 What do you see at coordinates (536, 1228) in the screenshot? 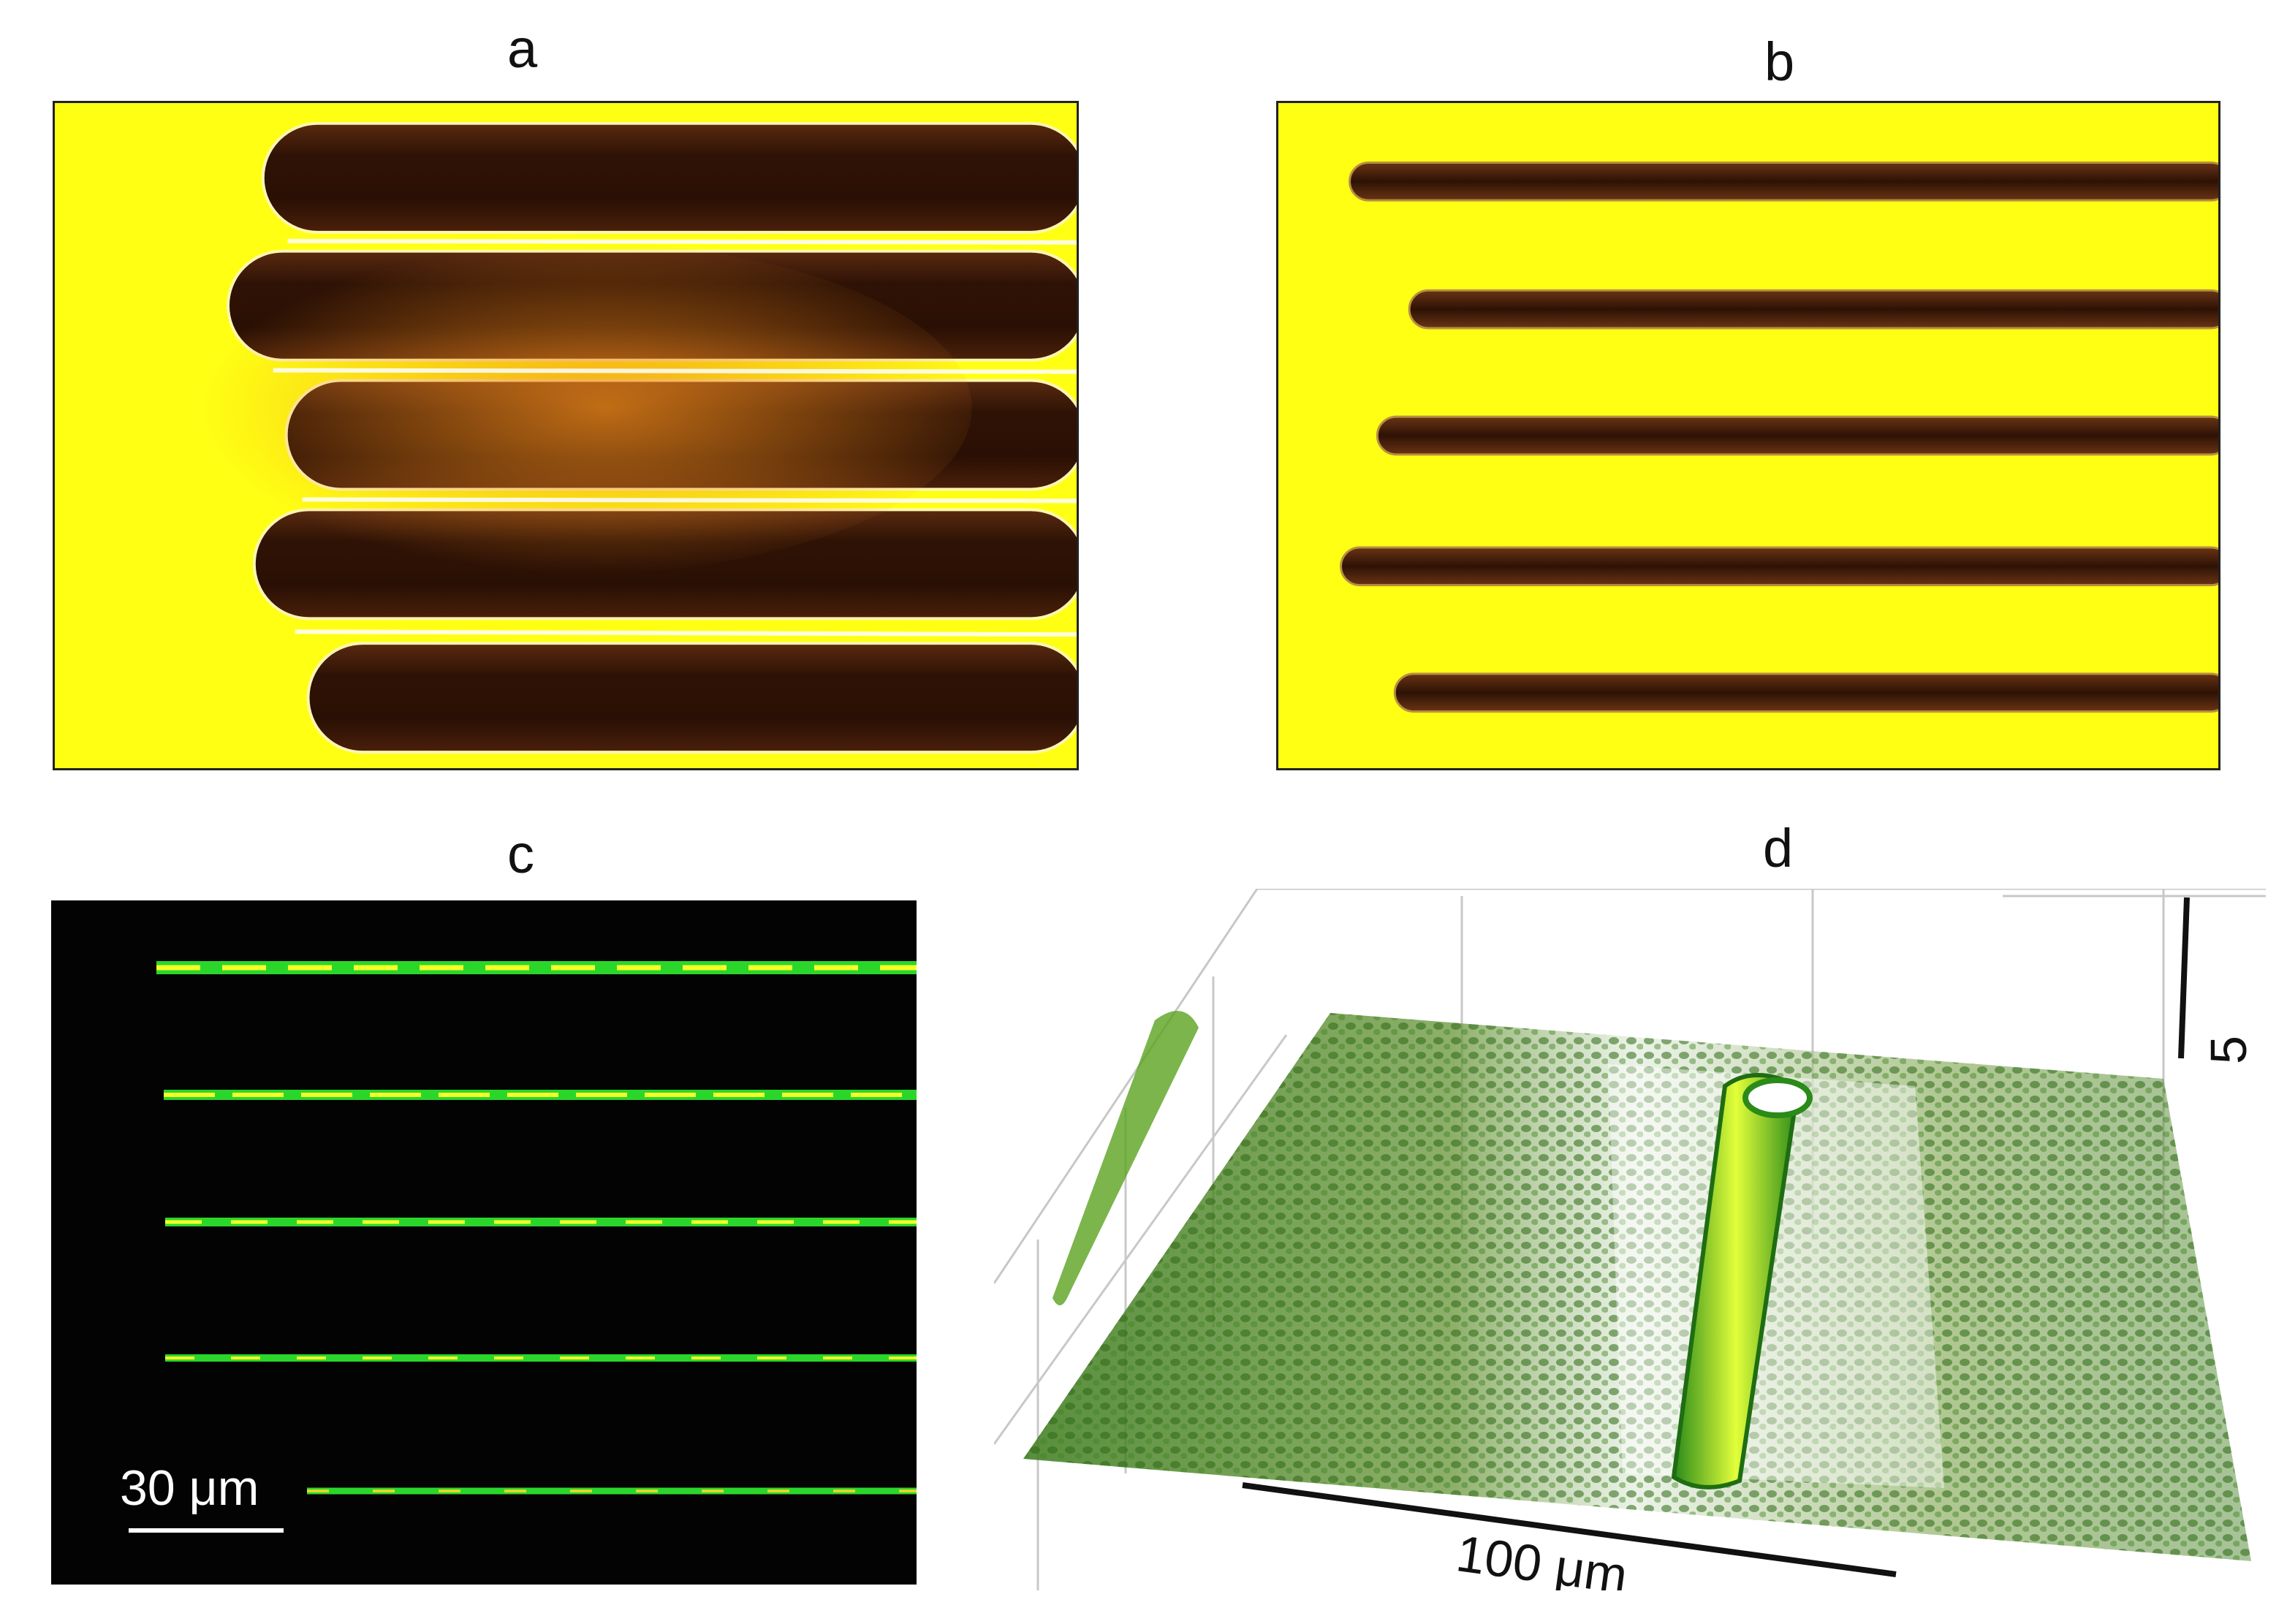
I see `fluorescent-lines-c` at bounding box center [536, 1228].